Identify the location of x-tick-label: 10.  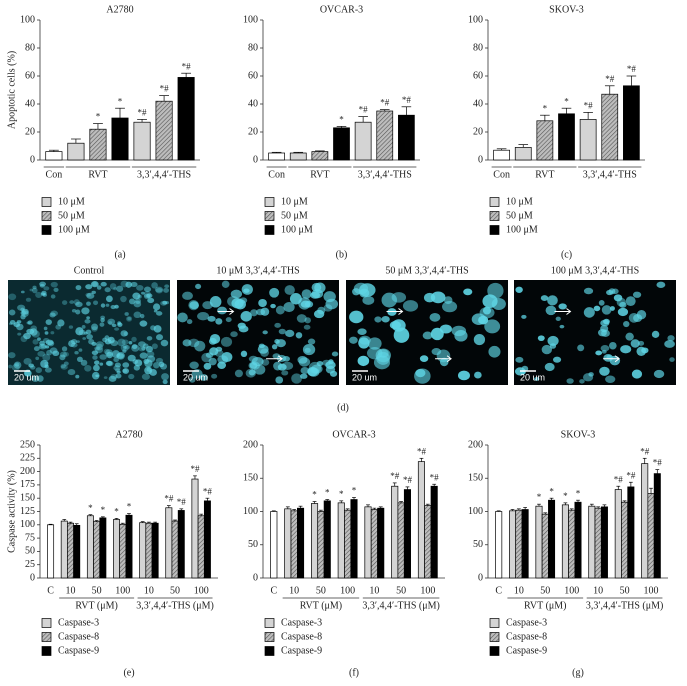
(598, 590).